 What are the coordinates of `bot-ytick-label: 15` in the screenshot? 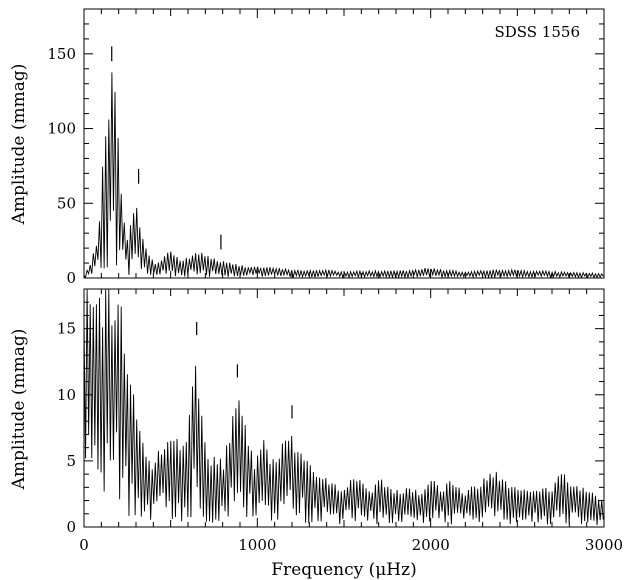 It's located at (66, 329).